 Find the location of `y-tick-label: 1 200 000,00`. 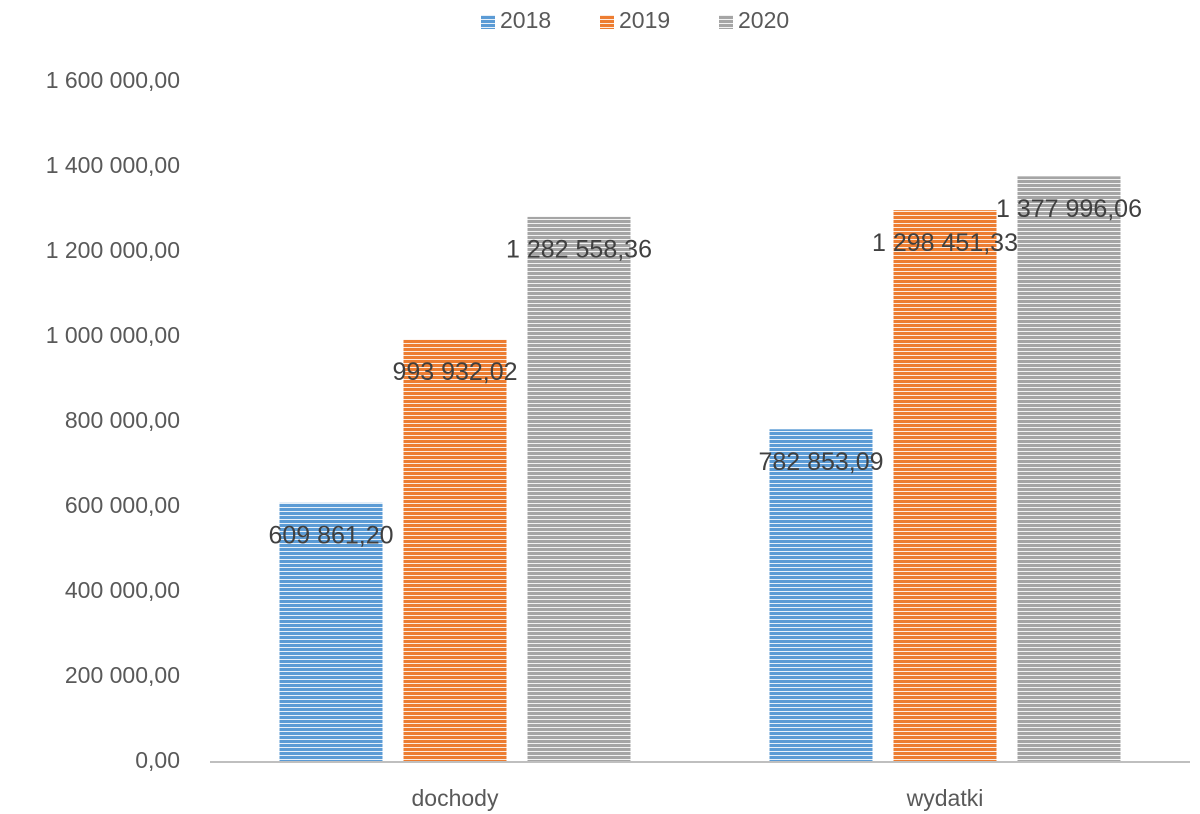

y-tick-label: 1 200 000,00 is located at coordinates (113, 250).